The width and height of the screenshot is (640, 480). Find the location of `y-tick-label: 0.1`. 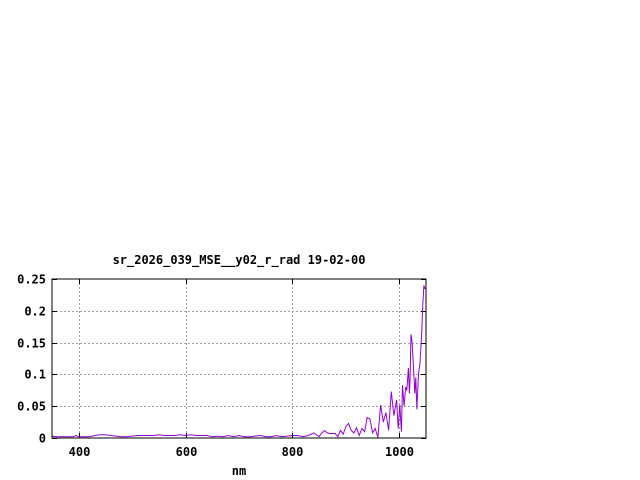

y-tick-label: 0.1 is located at coordinates (35, 375).